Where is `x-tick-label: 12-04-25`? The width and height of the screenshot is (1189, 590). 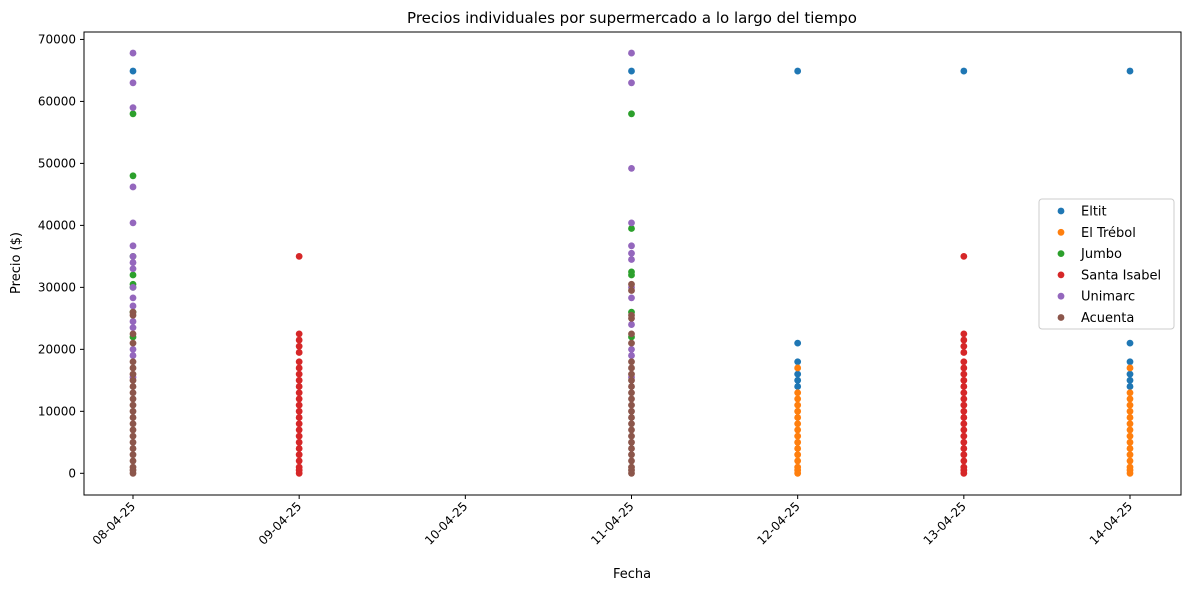 x-tick-label: 12-04-25 is located at coordinates (778, 523).